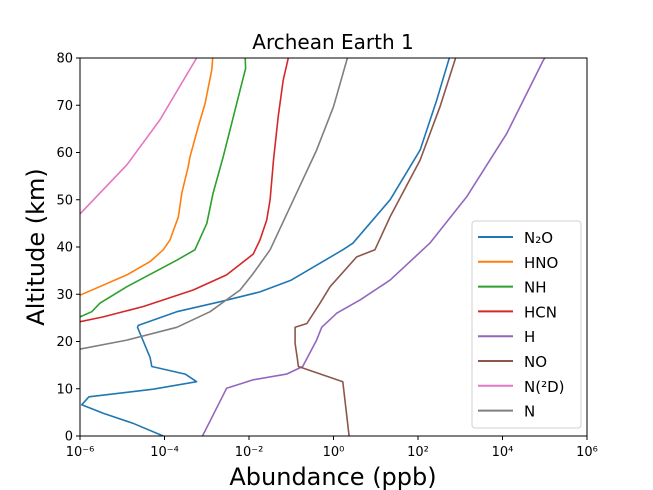 The width and height of the screenshot is (653, 490). Describe the element at coordinates (69, 437) in the screenshot. I see `y-tick-label: 0` at that location.